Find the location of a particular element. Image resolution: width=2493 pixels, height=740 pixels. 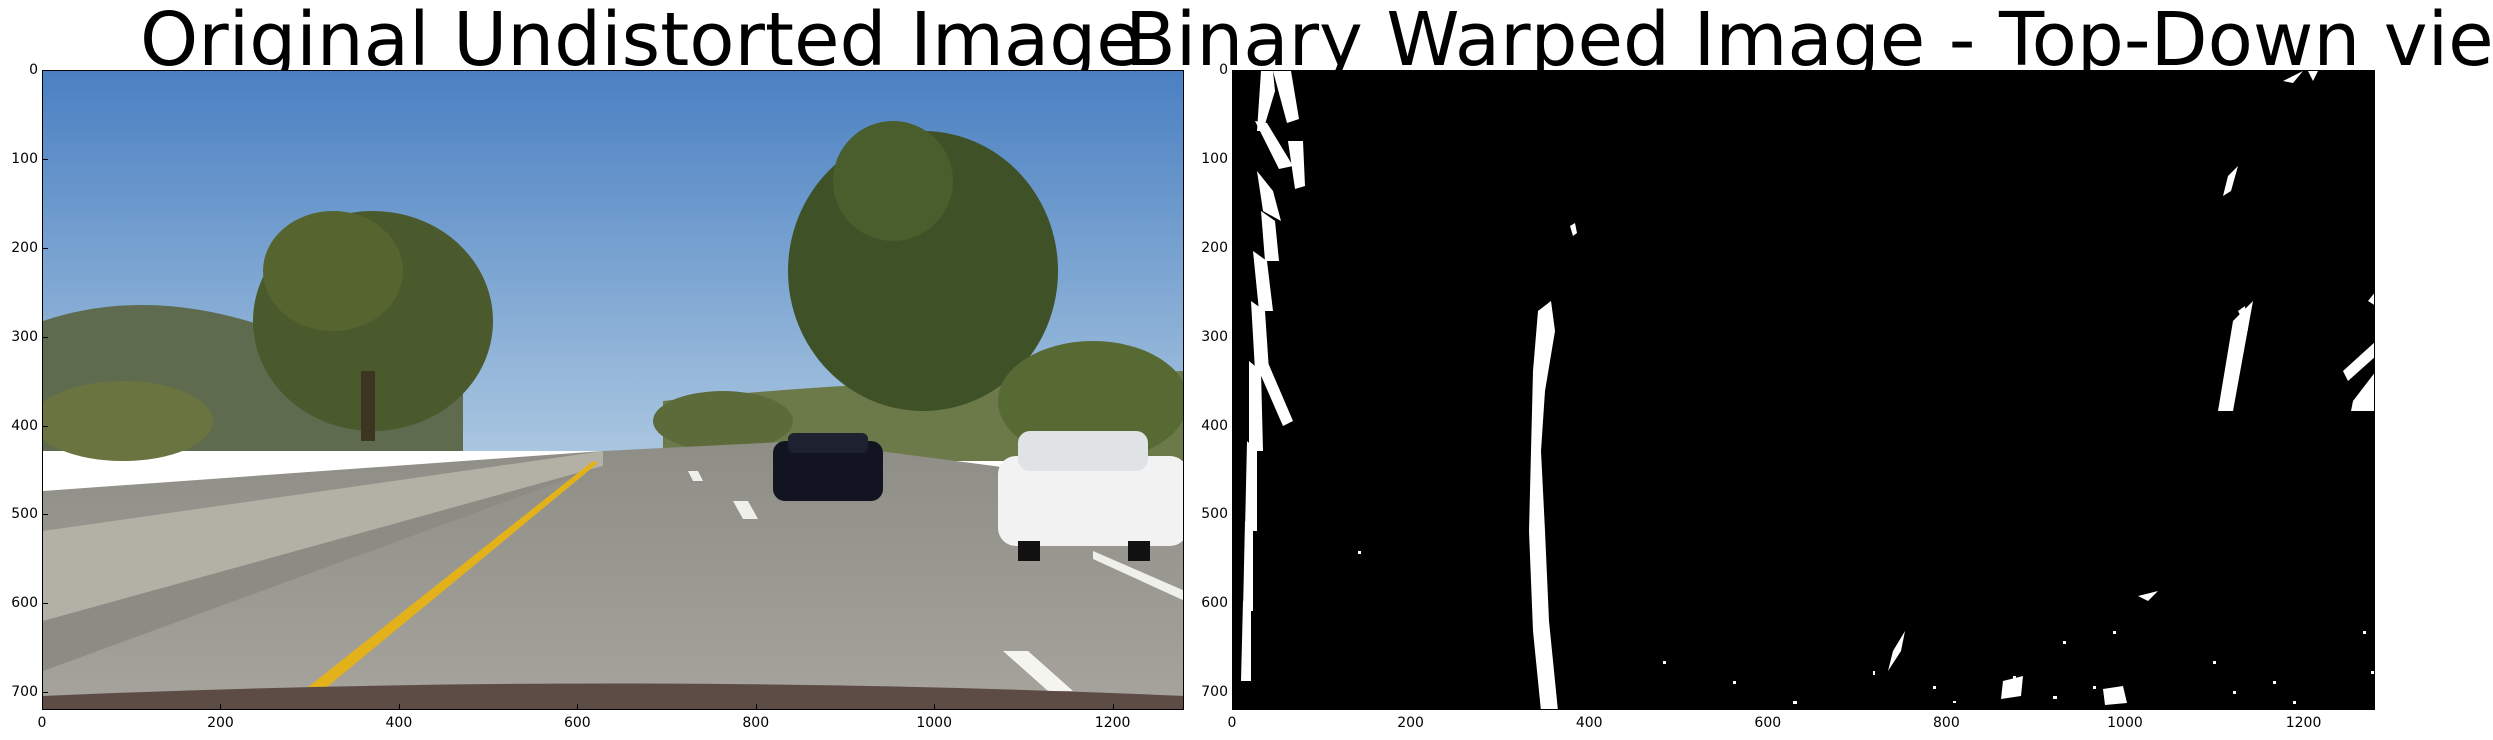

figure-title-binary-warped: Binary Warped Image - Top-Down view is located at coordinates (1809, 41).